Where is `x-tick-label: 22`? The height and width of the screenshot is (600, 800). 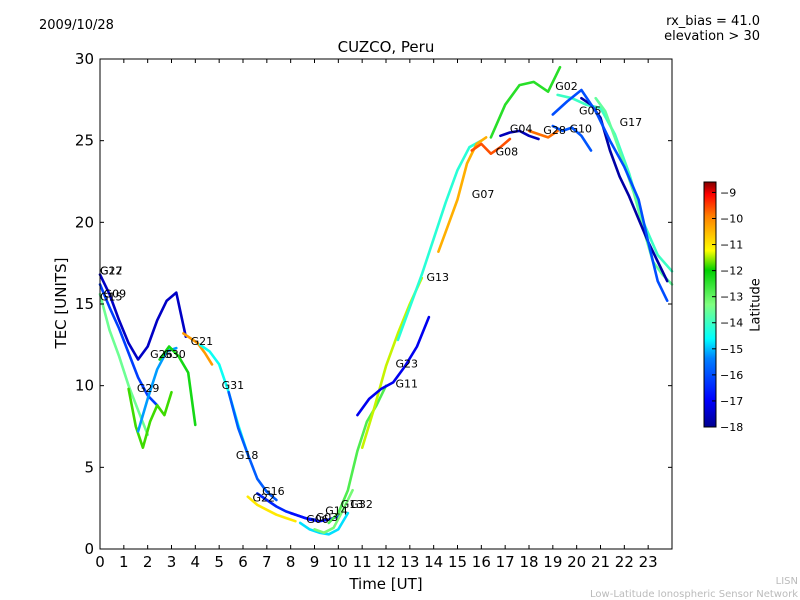
x-tick-label: 22 is located at coordinates (624, 562).